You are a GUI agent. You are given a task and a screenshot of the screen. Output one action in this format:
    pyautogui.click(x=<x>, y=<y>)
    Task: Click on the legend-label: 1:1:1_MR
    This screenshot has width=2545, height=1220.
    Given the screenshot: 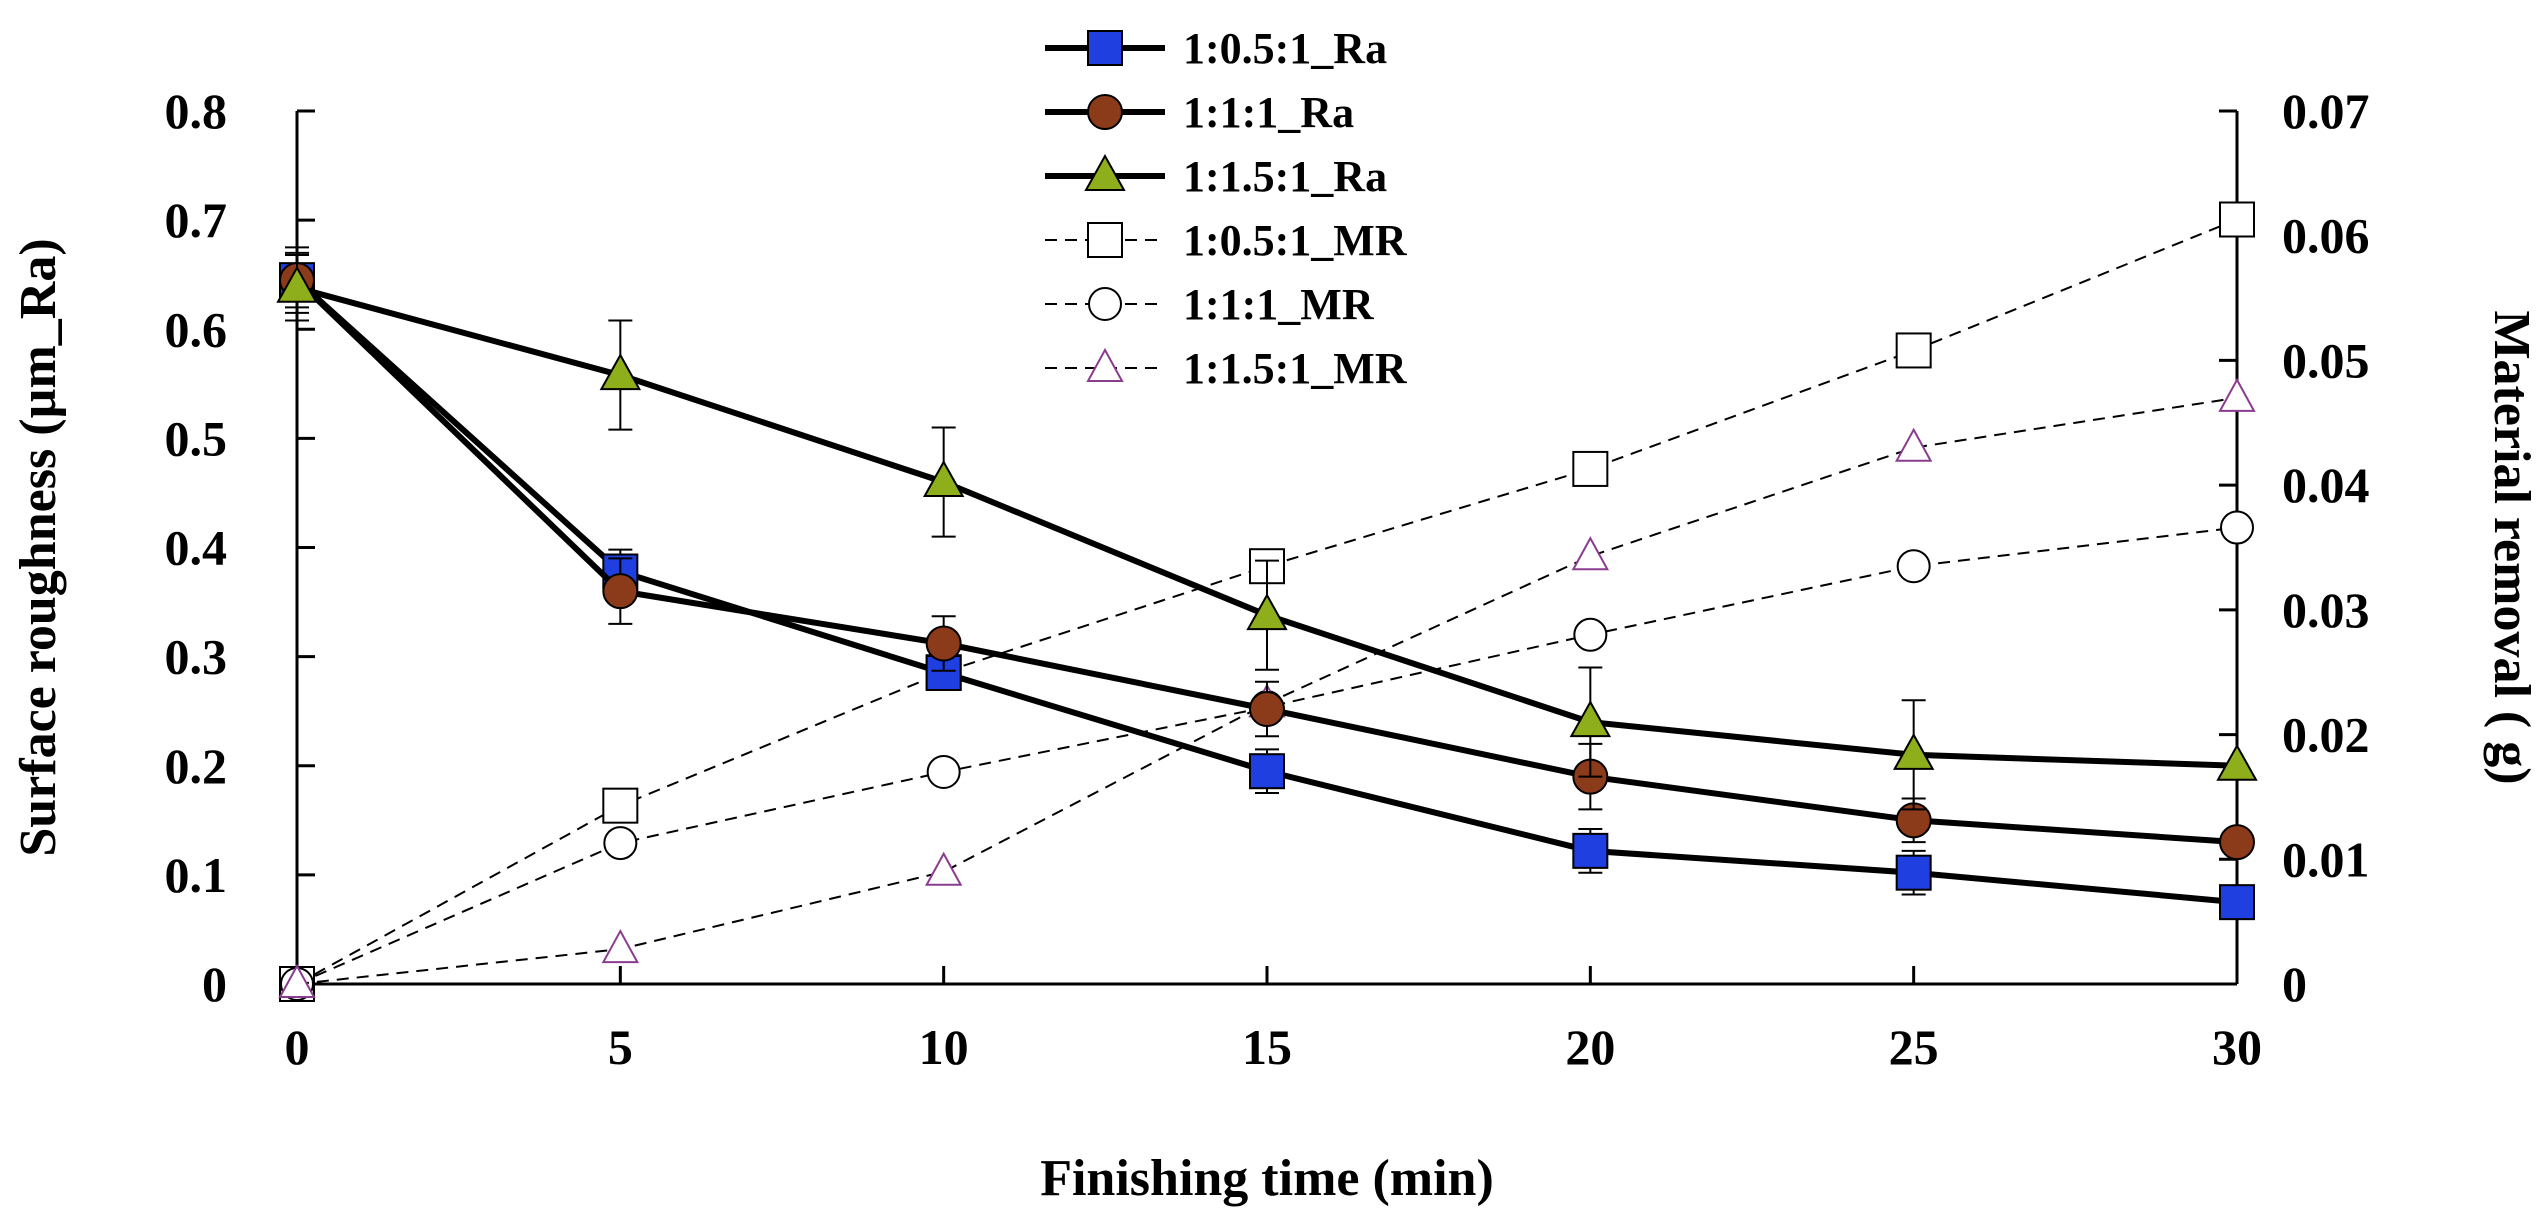 What is the action you would take?
    pyautogui.click(x=1279, y=304)
    